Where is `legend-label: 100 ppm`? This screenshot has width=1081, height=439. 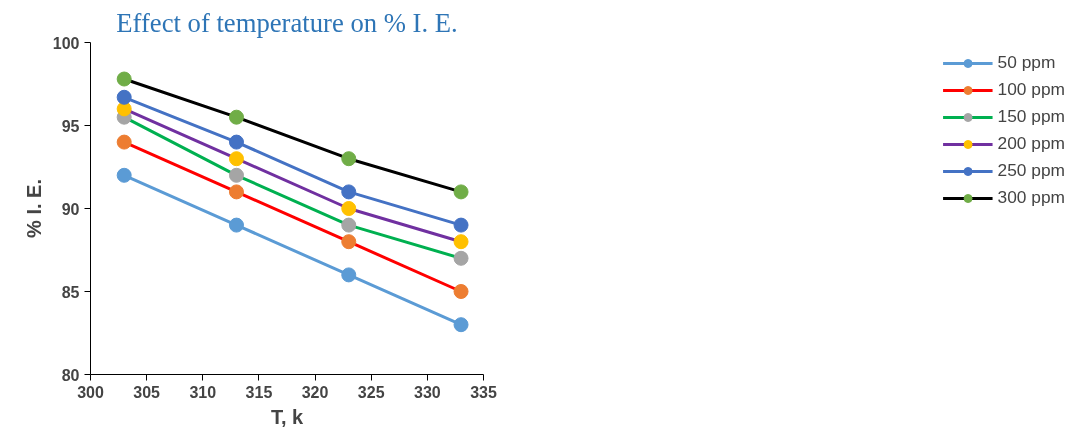 legend-label: 100 ppm is located at coordinates (1031, 89).